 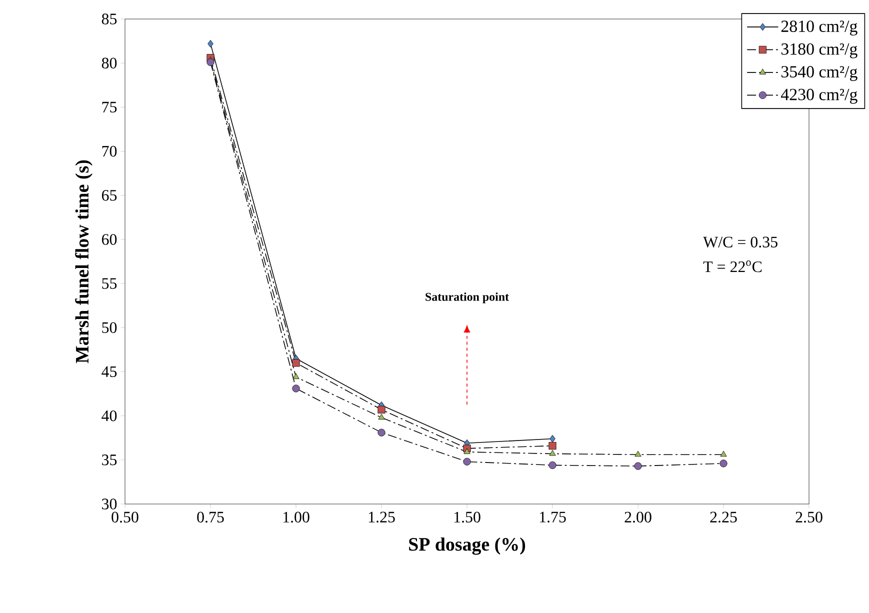 I want to click on y-axis-title: Marsh funel flow time (s), so click(x=83, y=262).